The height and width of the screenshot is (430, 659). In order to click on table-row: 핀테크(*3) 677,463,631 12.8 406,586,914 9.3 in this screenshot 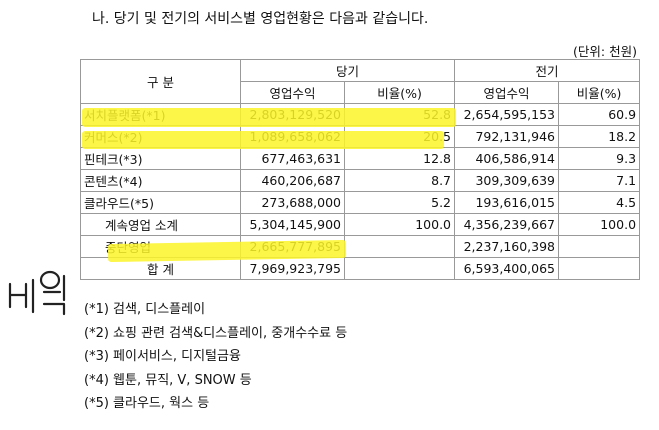, I will do `click(360, 158)`.